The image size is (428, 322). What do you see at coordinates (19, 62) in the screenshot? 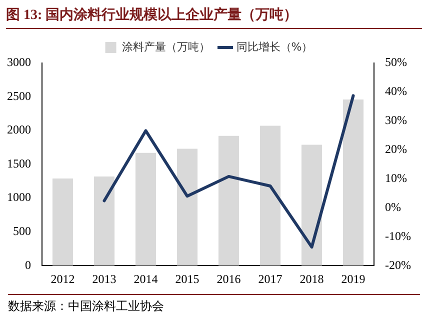
I see `y-tick-label: 3000` at bounding box center [19, 62].